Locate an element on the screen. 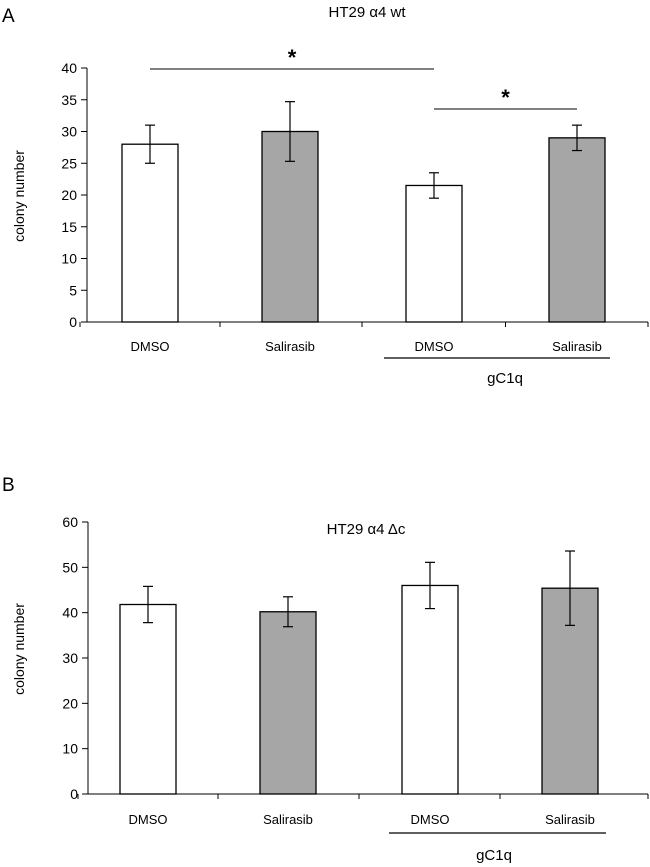 This screenshot has width=650, height=867. category-label-a-2: Salirasib is located at coordinates (290, 346).